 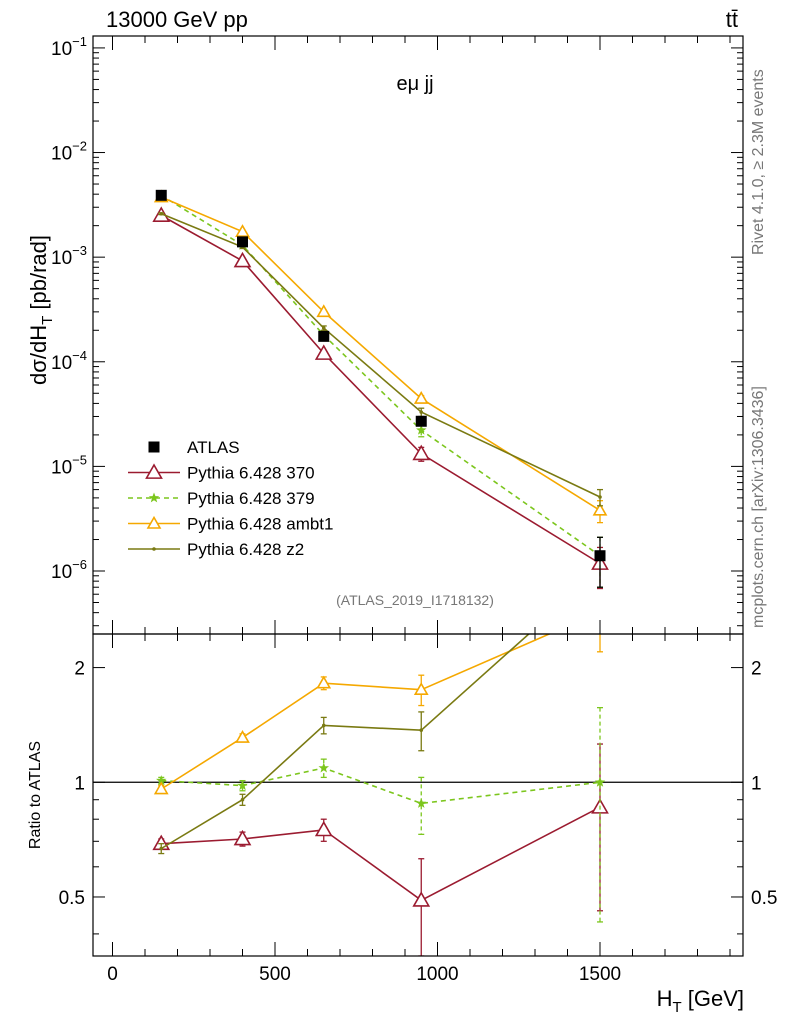 What do you see at coordinates (756, 783) in the screenshot?
I see `ratio-y-tick-label-right: 1` at bounding box center [756, 783].